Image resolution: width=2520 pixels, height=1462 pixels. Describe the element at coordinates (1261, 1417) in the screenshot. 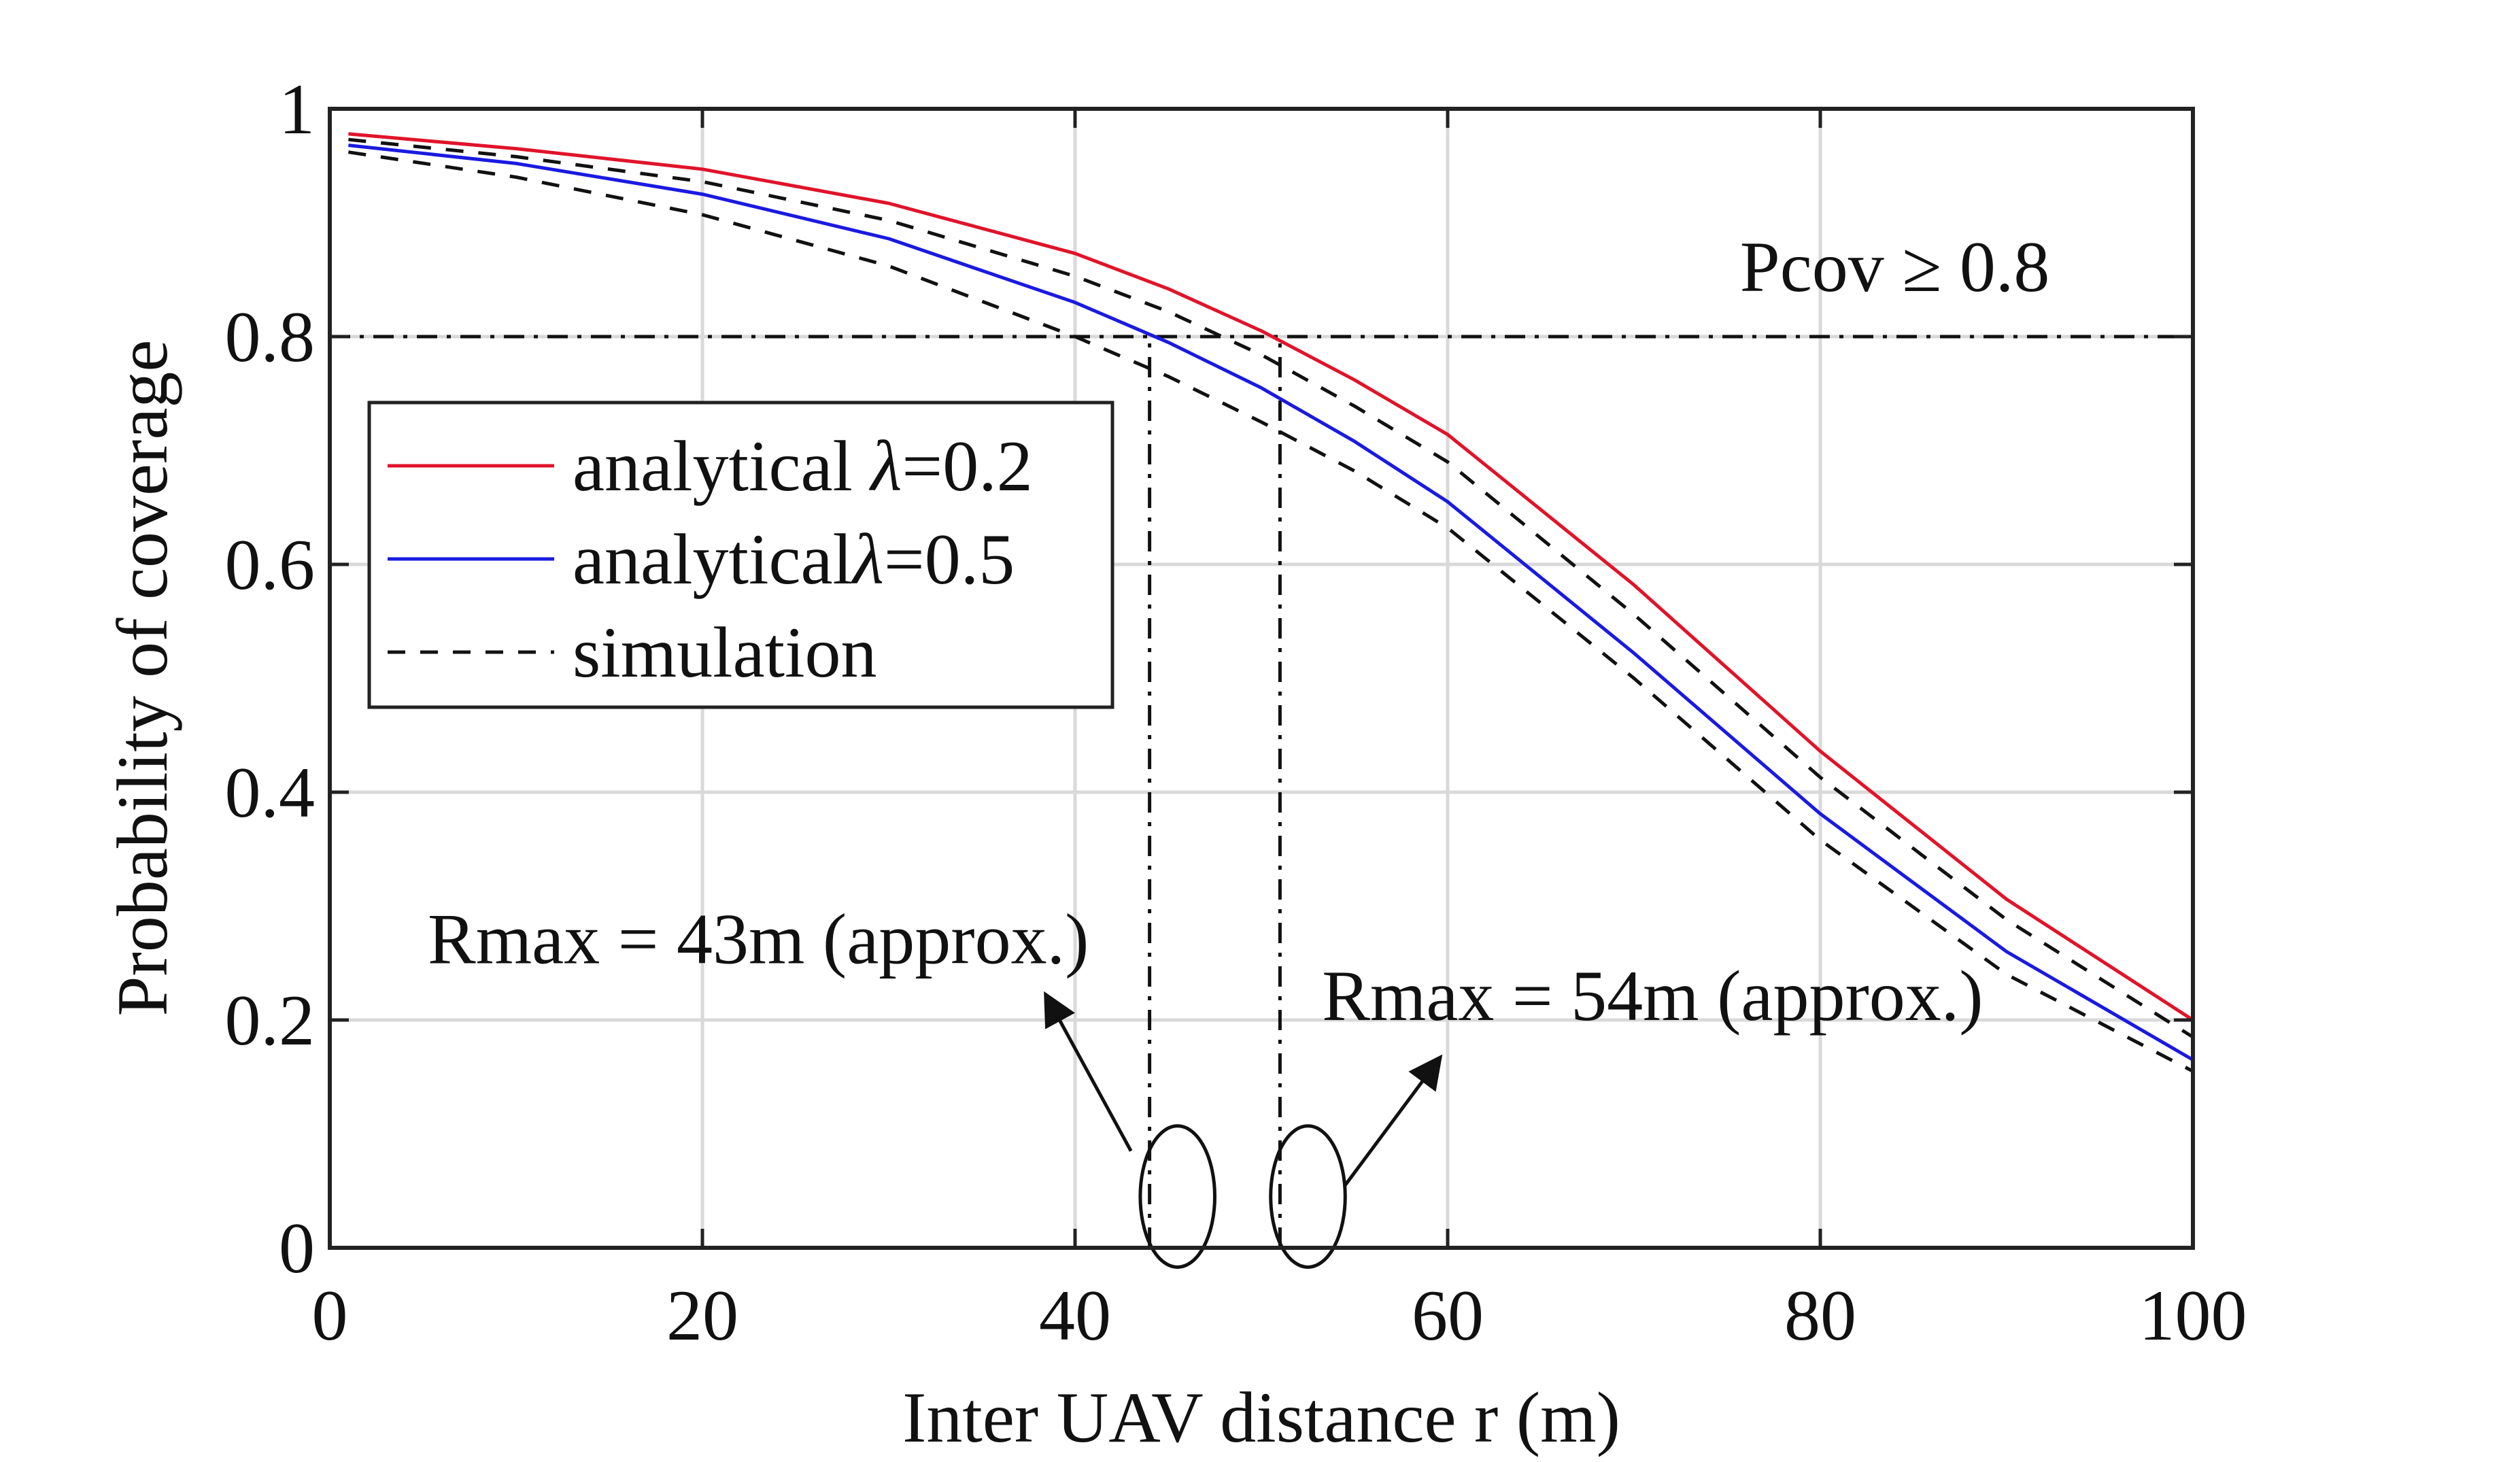

I see `x-axis-label: Inter UAV distance r (m)` at that location.